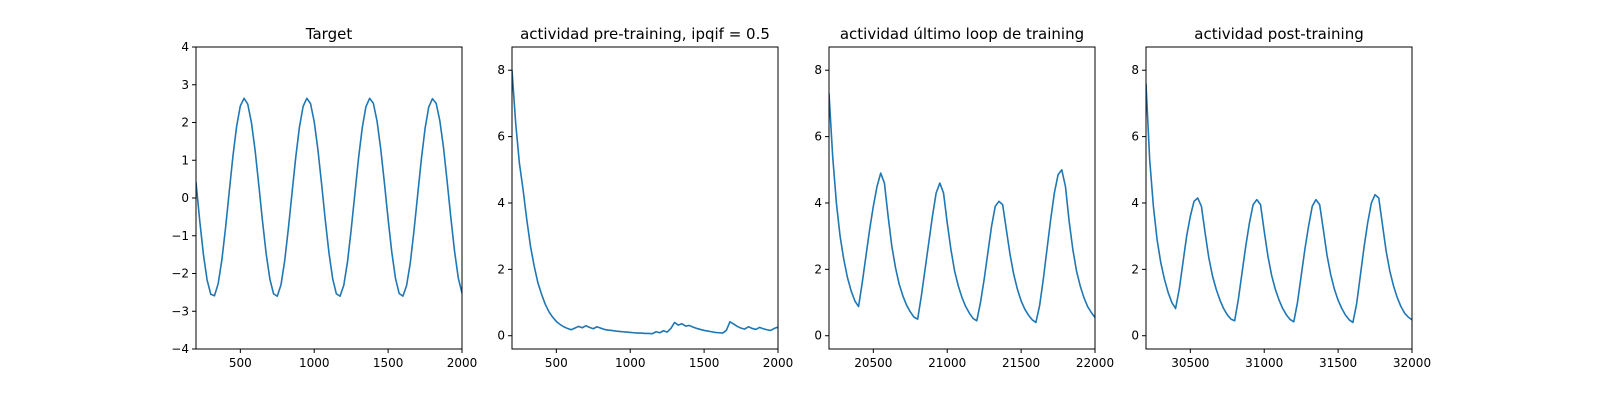  I want to click on y-tick-label: 1, so click(185, 160).